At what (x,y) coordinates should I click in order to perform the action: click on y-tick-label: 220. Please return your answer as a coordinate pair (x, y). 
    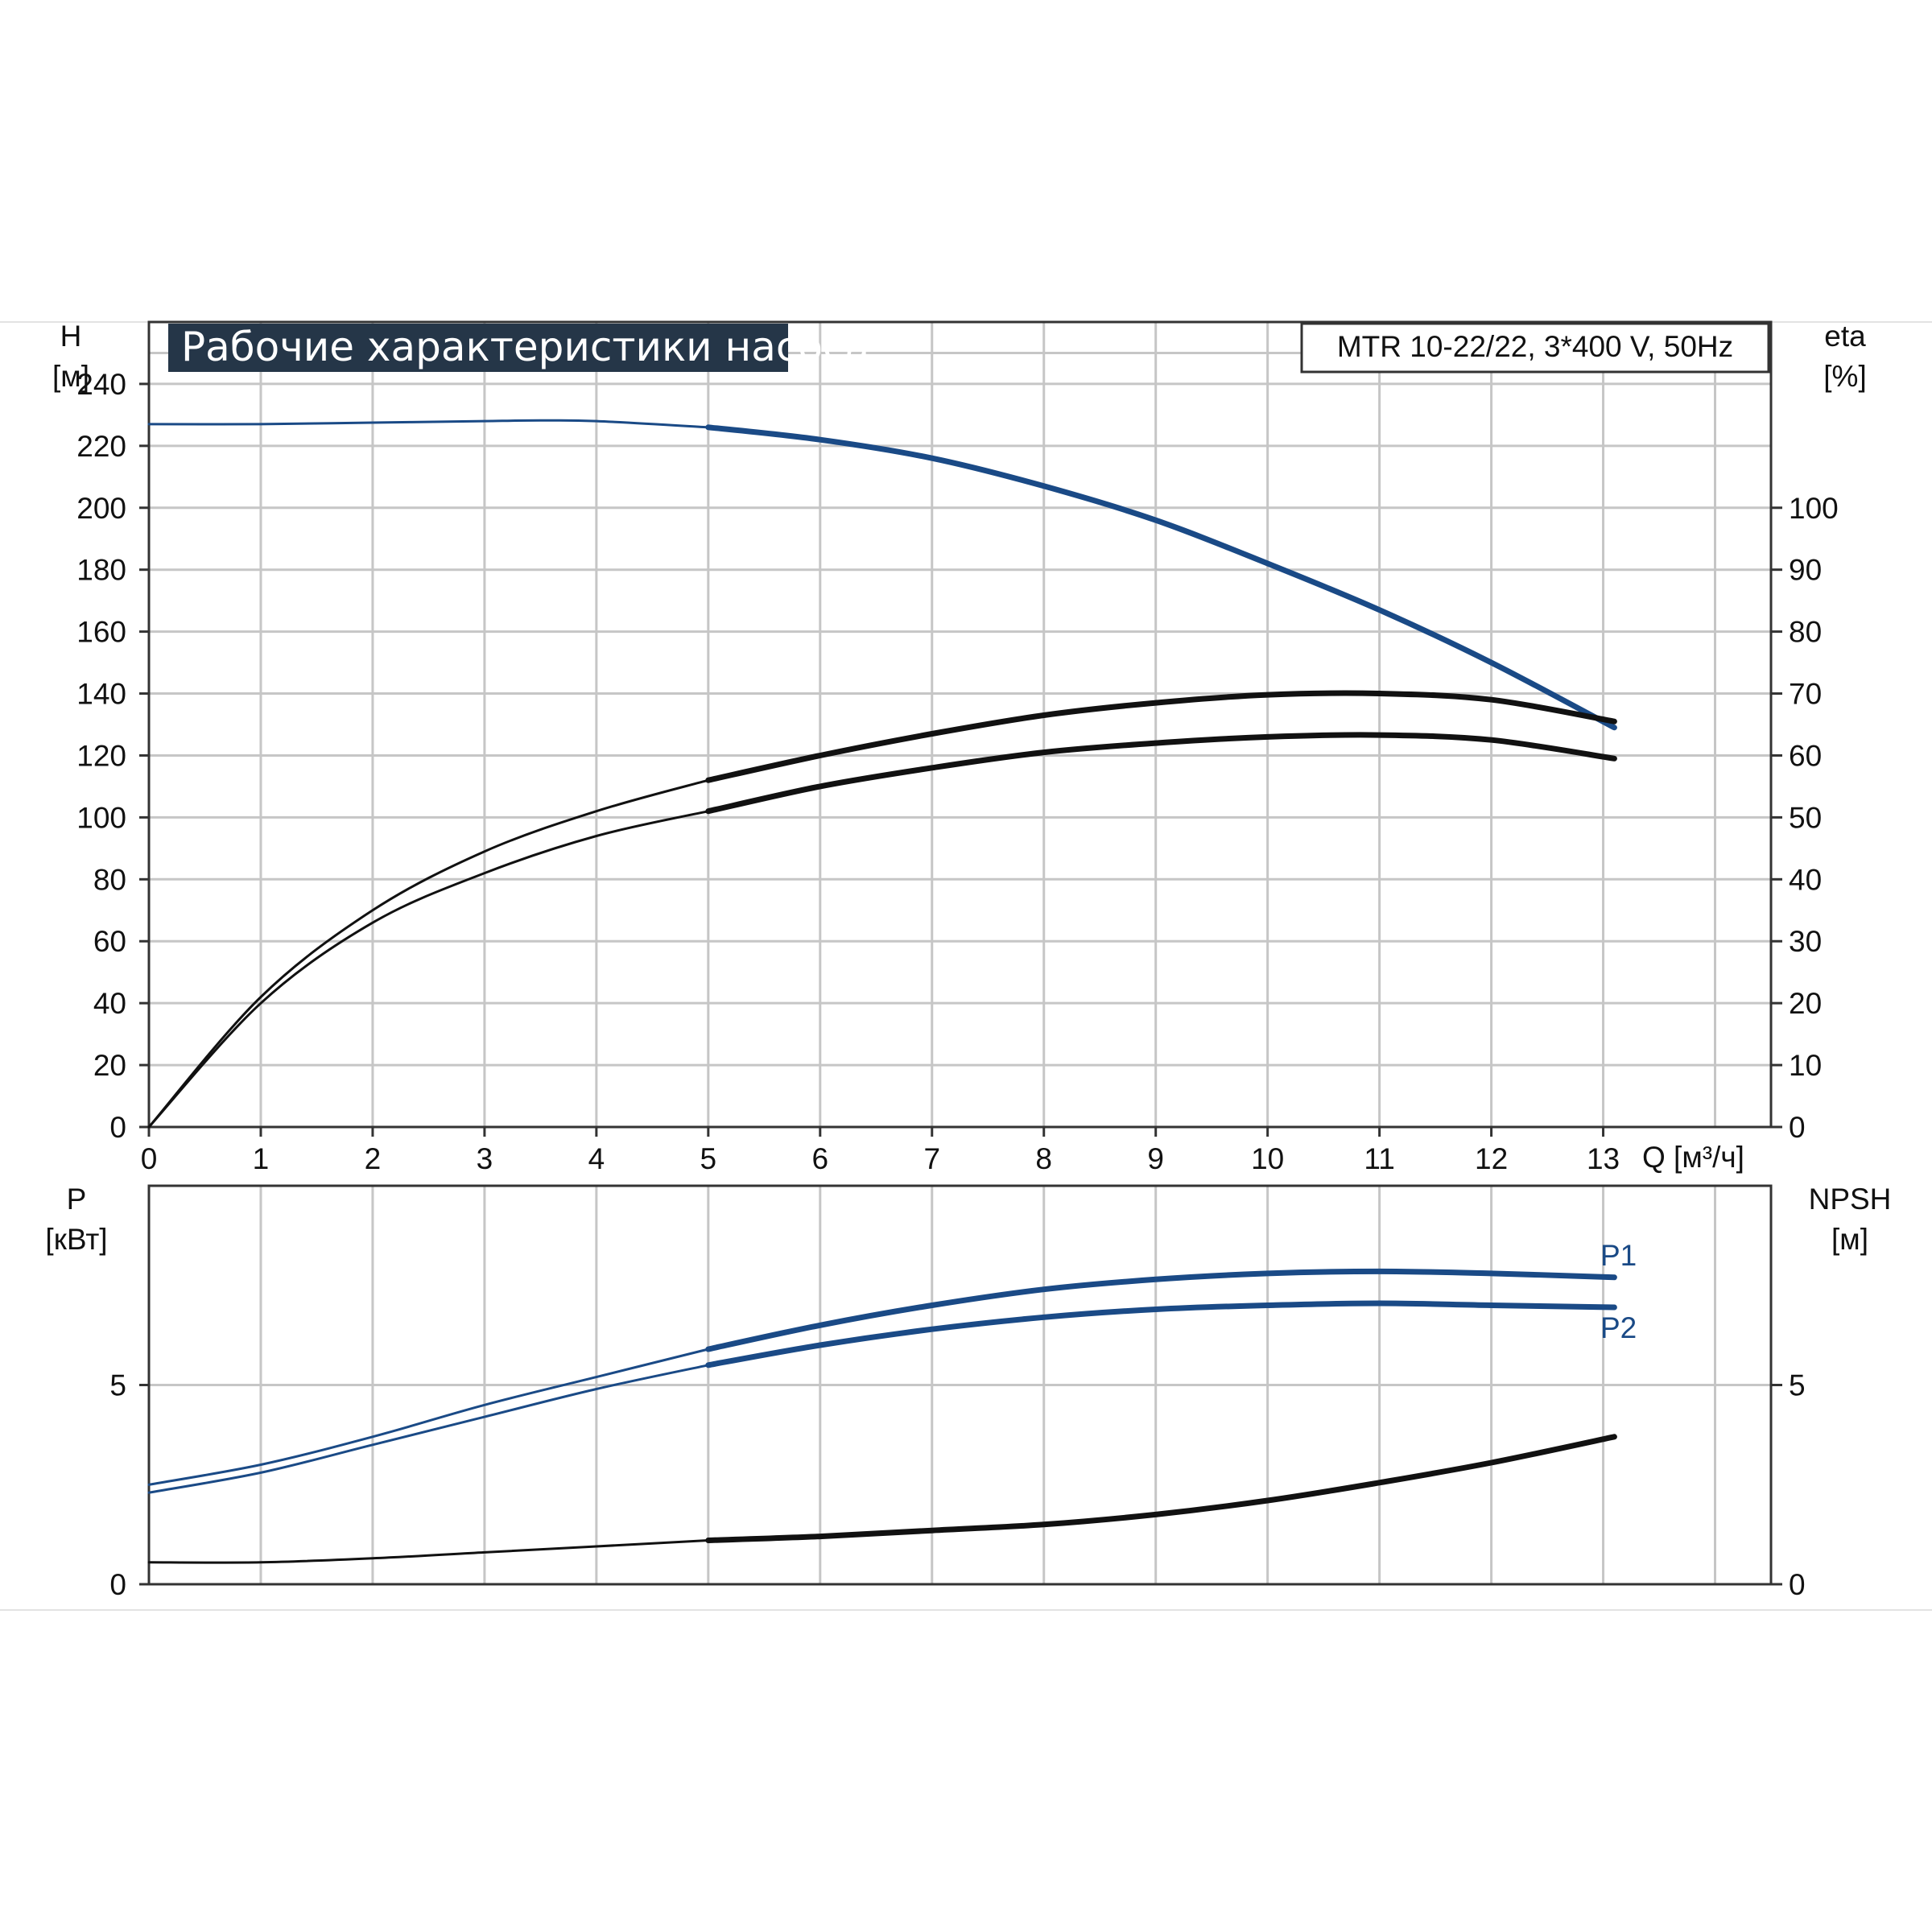
    Looking at the image, I should click on (101, 446).